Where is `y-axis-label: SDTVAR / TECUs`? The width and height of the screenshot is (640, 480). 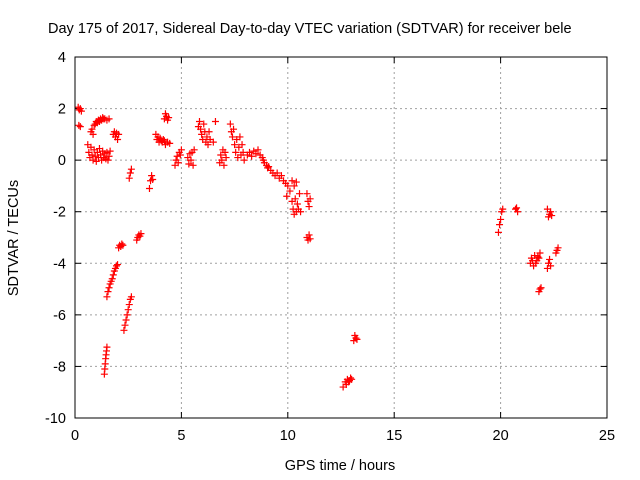 y-axis-label: SDTVAR / TECUs is located at coordinates (14, 238).